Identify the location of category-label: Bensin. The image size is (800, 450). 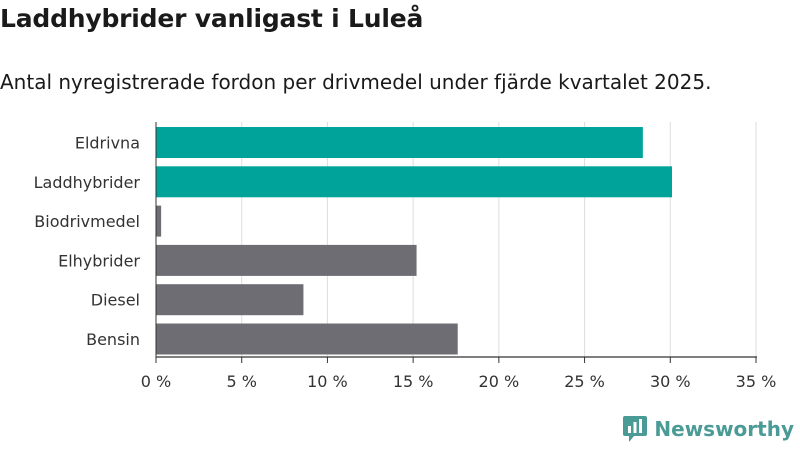
(113, 339).